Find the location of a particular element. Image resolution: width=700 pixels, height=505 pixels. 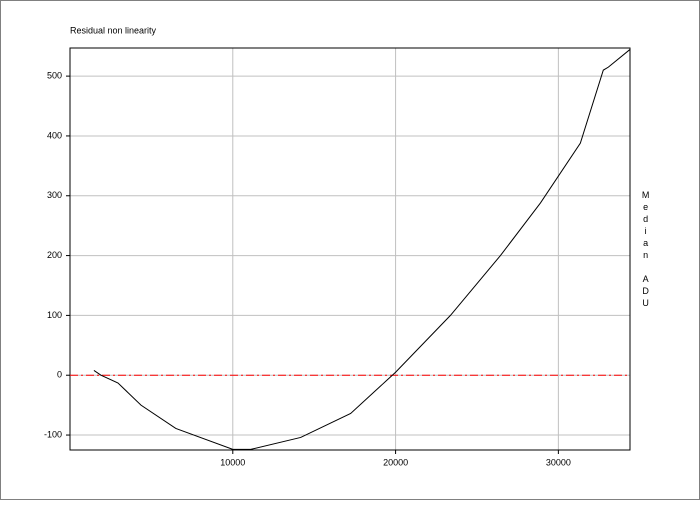

x-tick-label: 10000 is located at coordinates (232, 462).